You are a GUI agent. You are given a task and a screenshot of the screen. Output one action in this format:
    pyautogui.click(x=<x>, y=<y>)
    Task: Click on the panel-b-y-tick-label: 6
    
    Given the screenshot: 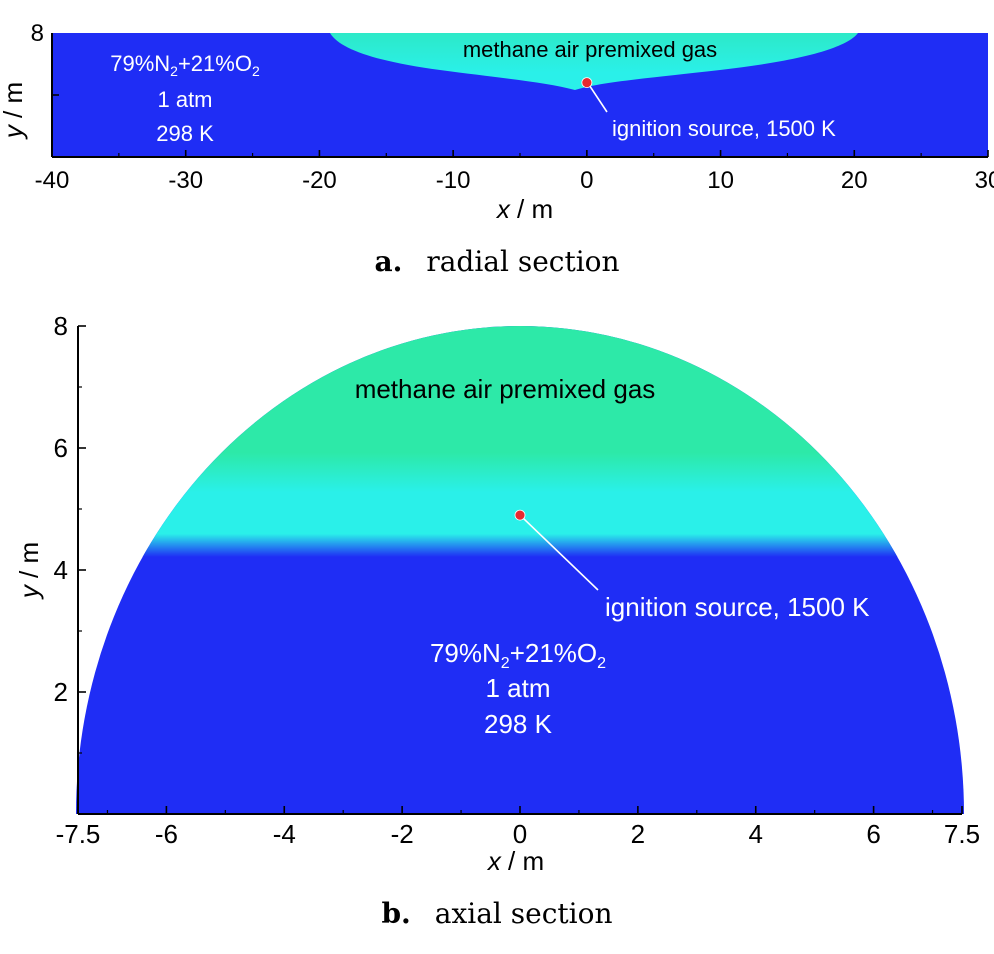 What is the action you would take?
    pyautogui.click(x=61, y=448)
    